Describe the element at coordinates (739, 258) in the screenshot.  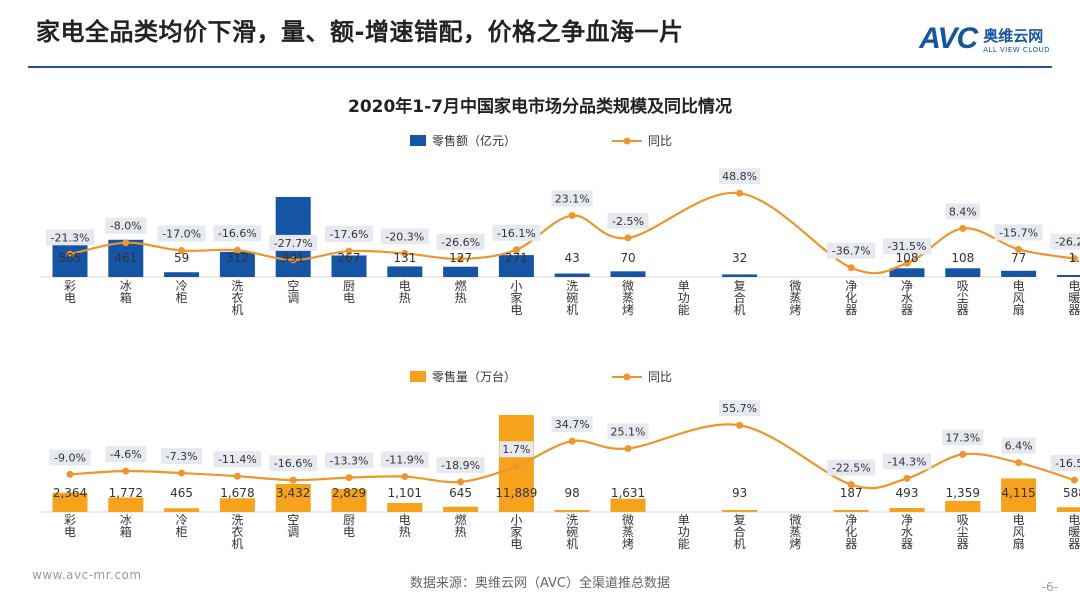
I see `value-label: 32` at that location.